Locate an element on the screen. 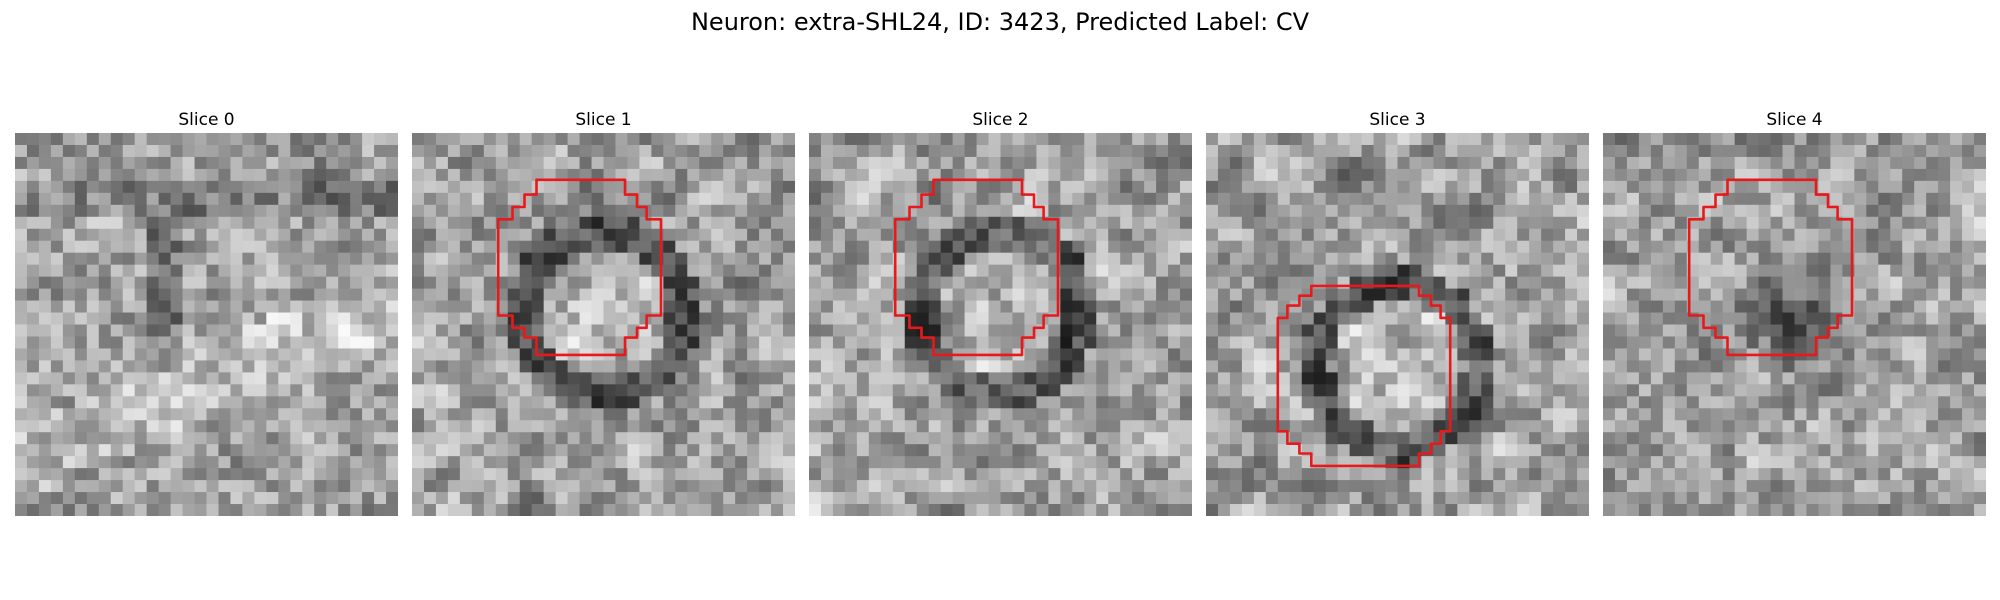  slice-title: Slice 1 is located at coordinates (603, 120).